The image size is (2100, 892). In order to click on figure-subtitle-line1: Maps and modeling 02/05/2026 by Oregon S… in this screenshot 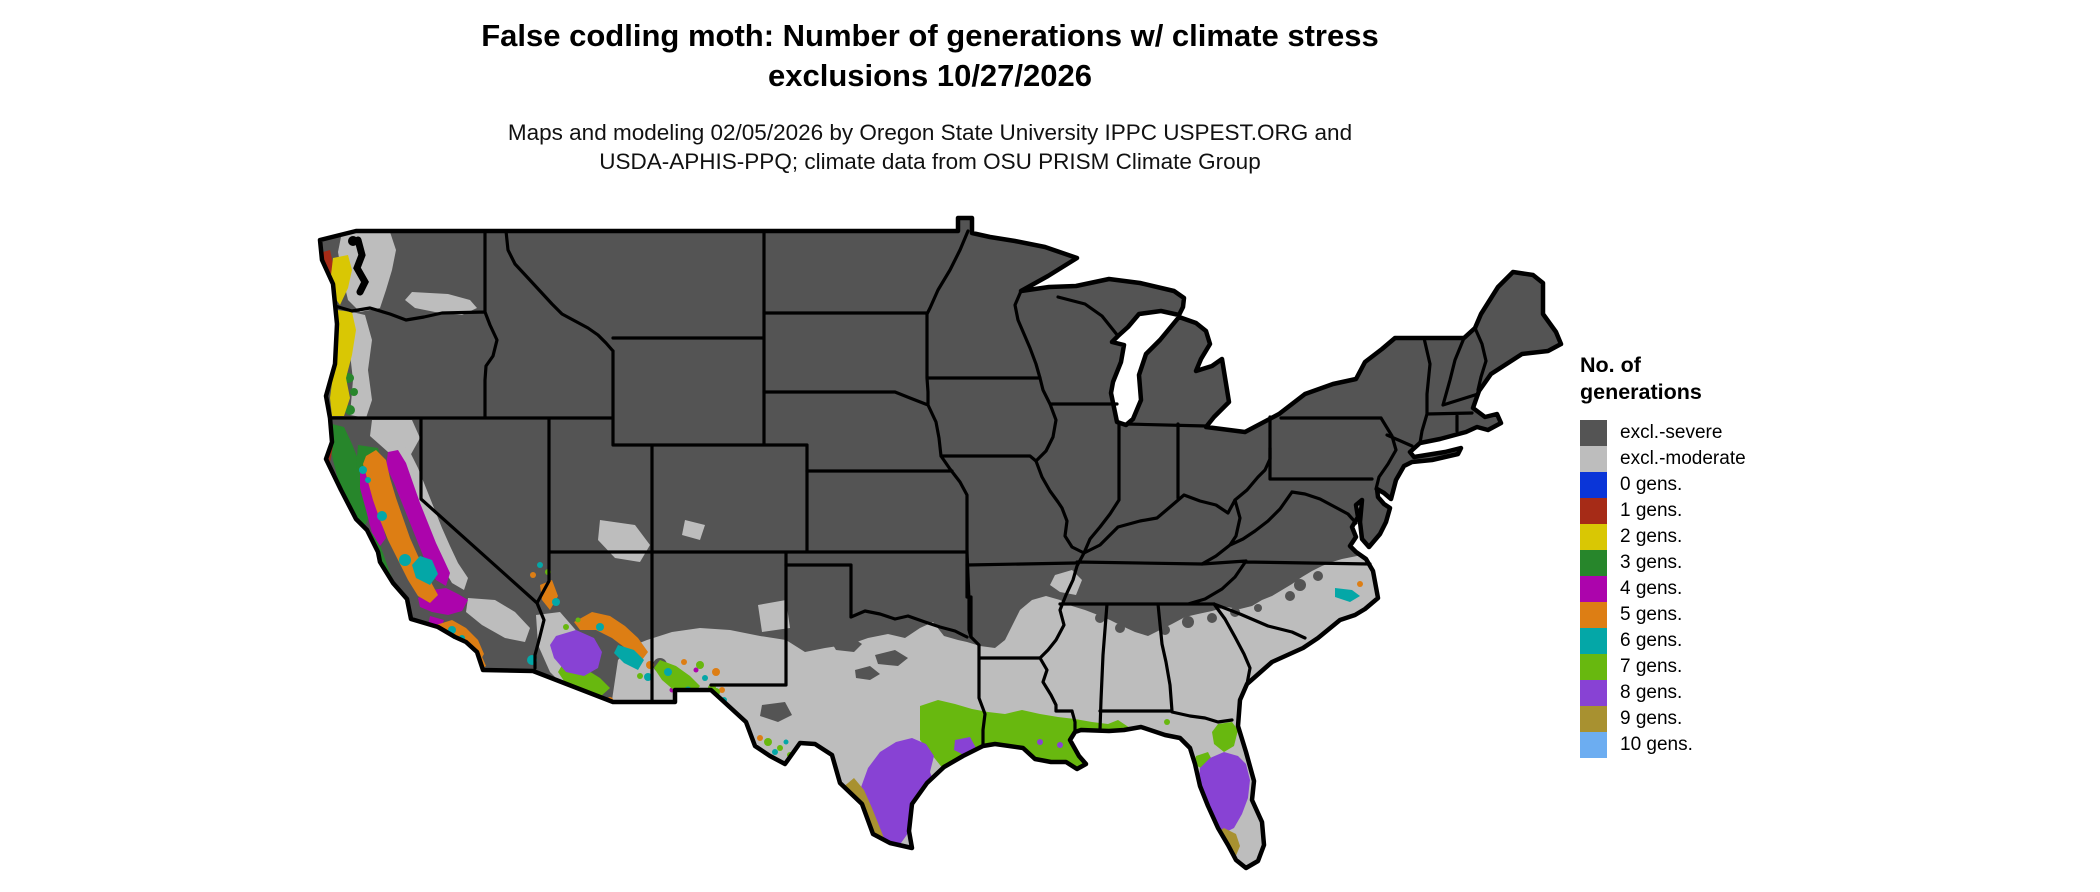, I will do `click(930, 132)`.